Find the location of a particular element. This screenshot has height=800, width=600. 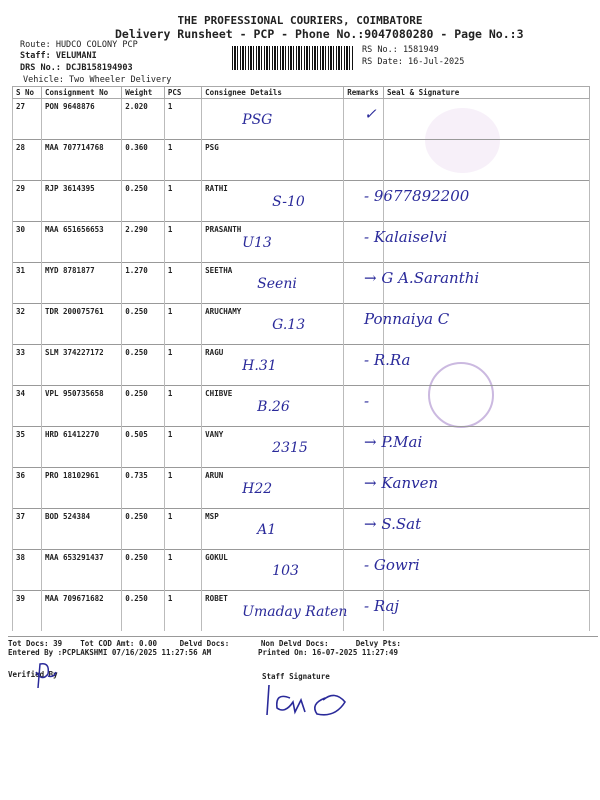

consignee-name: RAGU is located at coordinates (214, 352).